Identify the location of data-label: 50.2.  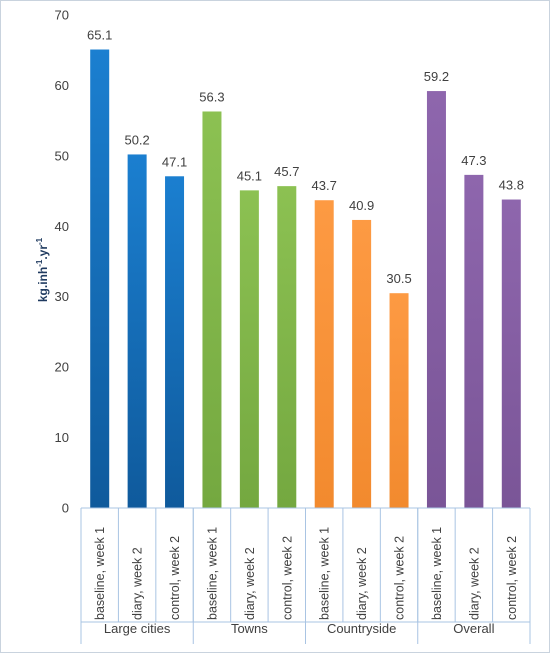
(136, 139).